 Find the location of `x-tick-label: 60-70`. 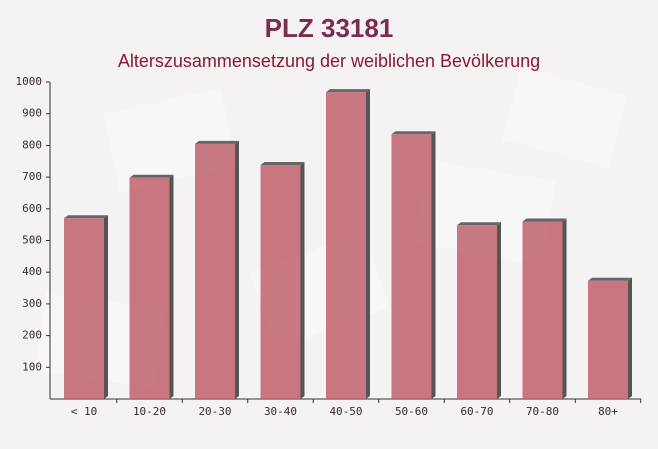

x-tick-label: 60-70 is located at coordinates (476, 411).